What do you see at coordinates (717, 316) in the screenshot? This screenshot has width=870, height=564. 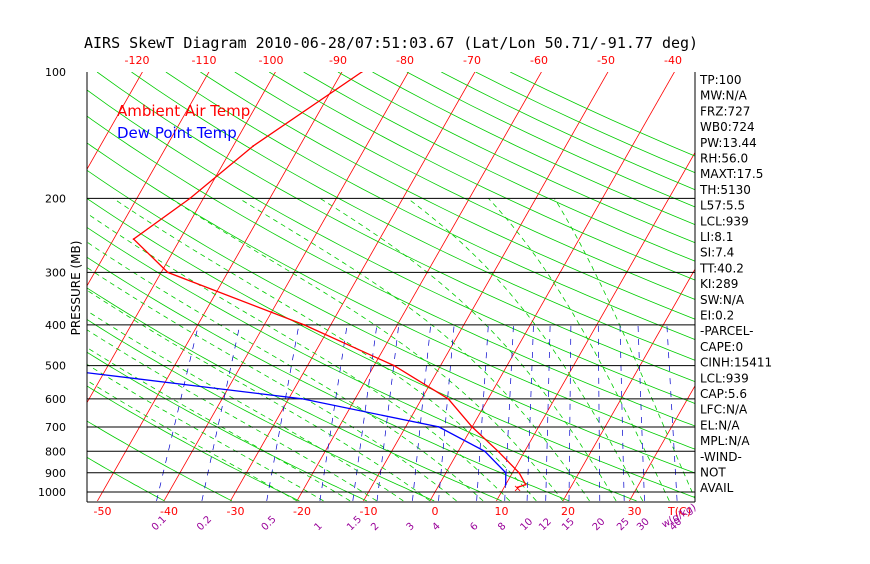 I see `index-label: EI:0.2` at bounding box center [717, 316].